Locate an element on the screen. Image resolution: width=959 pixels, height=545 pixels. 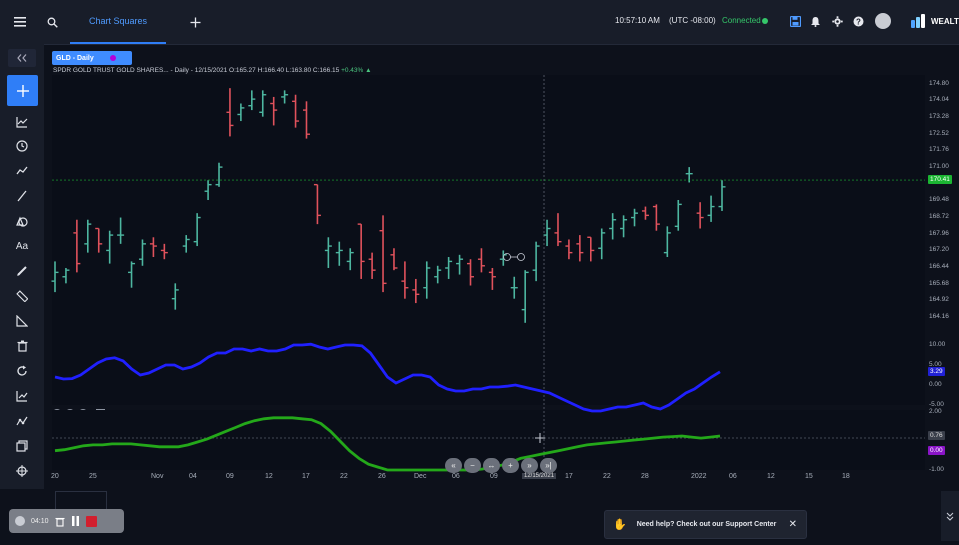
price-tick: 164.16 is located at coordinates (939, 317).